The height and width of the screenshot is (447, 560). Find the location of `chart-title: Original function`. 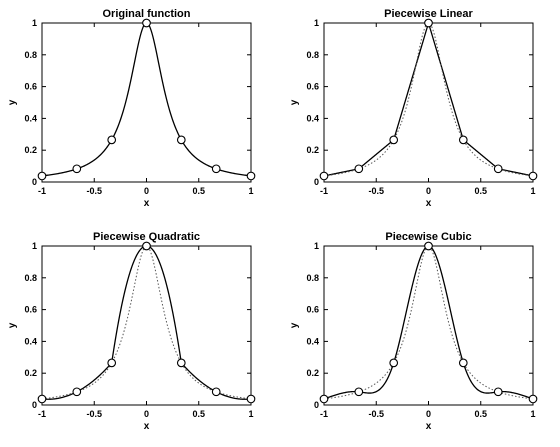

chart-title: Original function is located at coordinates (147, 14).